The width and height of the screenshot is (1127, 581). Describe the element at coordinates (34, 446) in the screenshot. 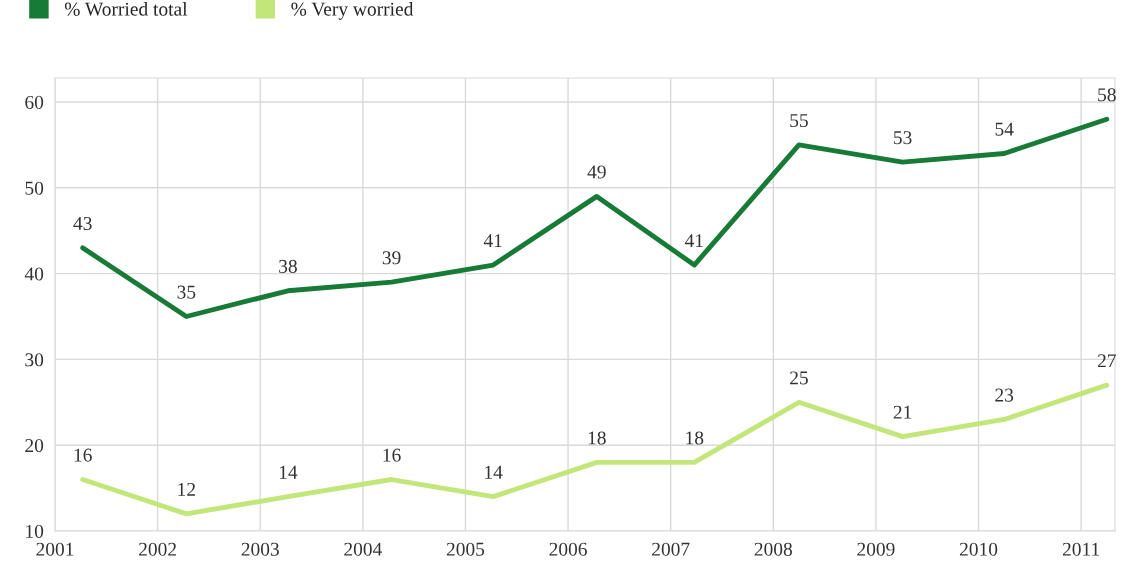

I see `y-tick-label: 20` at that location.